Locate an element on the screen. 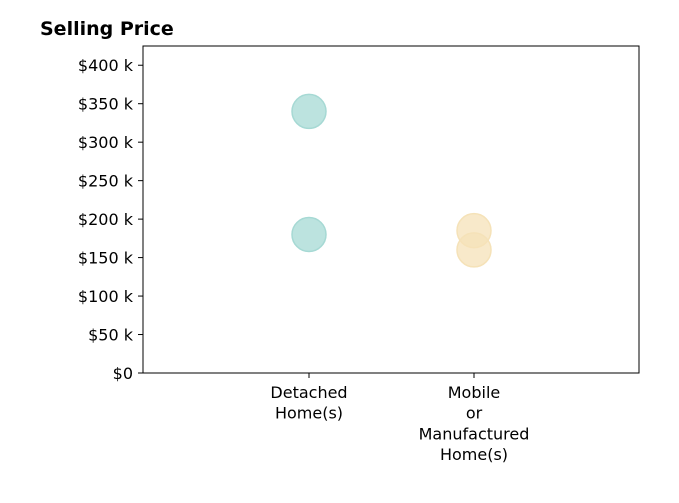 The image size is (679, 503). x-tick-label: Mobile is located at coordinates (474, 392).